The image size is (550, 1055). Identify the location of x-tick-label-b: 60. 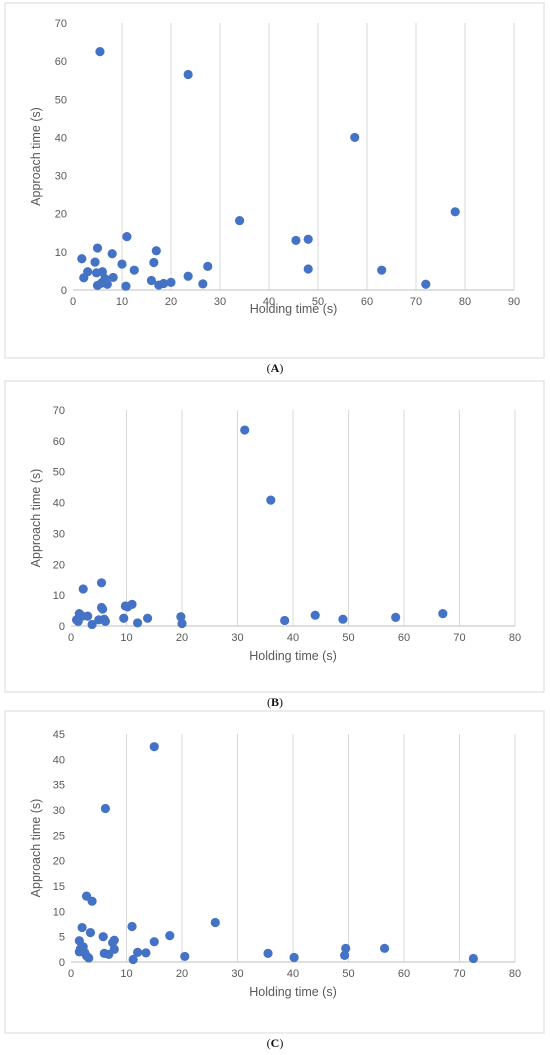
(404, 638).